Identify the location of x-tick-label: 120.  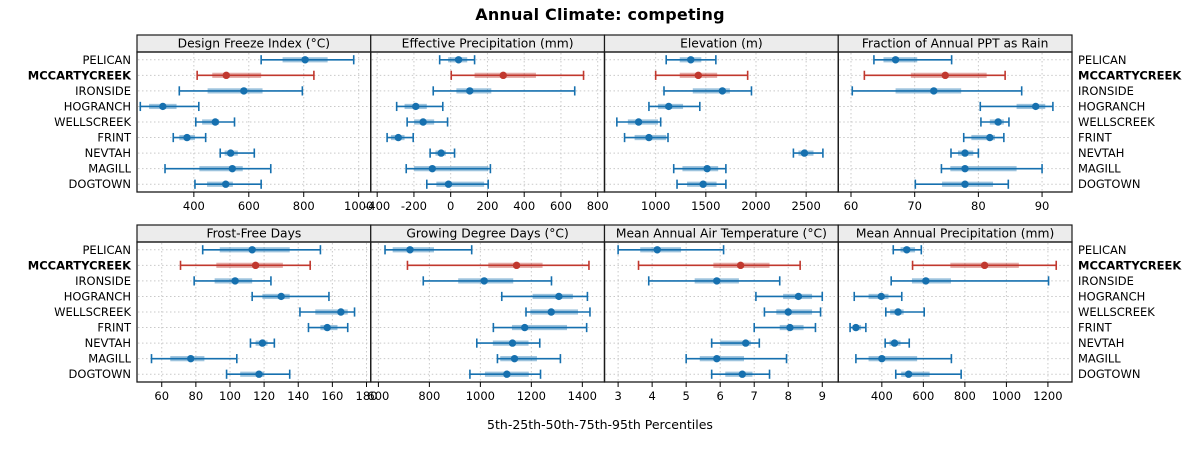
(264, 396).